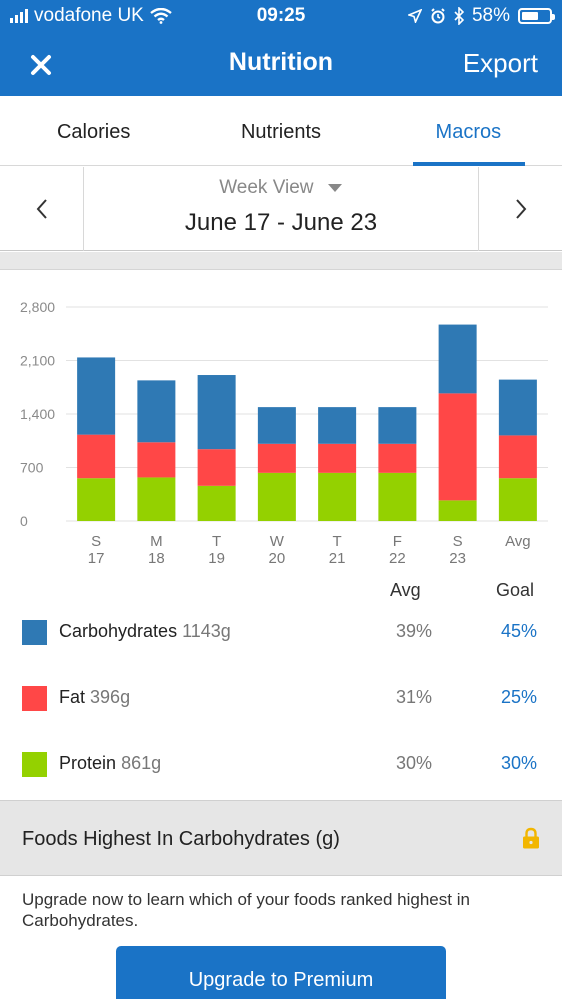 This screenshot has height=999, width=562. What do you see at coordinates (281, 772) in the screenshot?
I see `legend-row-protein: Protein 861g 30% 30%` at bounding box center [281, 772].